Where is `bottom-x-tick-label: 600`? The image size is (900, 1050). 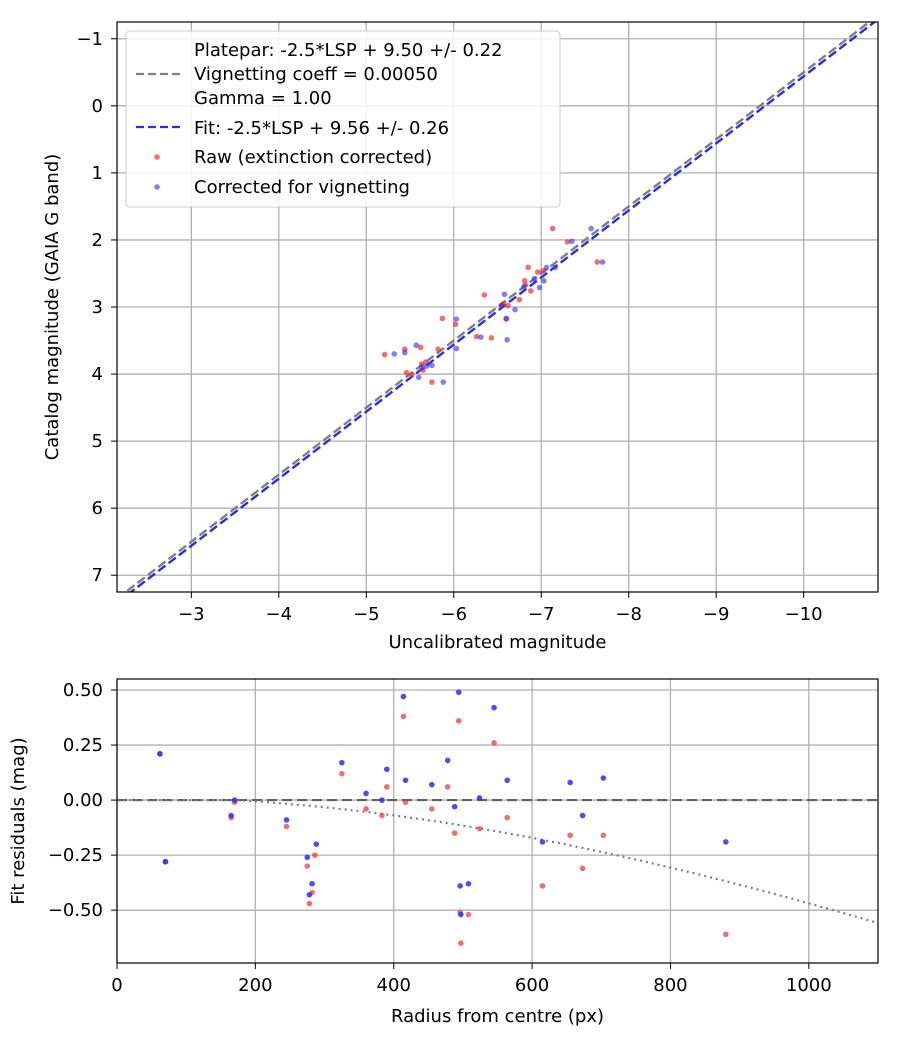
bottom-x-tick-label: 600 is located at coordinates (532, 985).